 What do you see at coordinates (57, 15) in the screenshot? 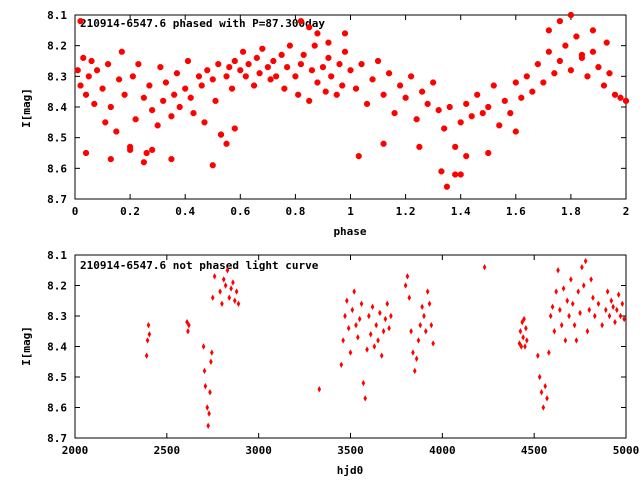
I see `phased-chart-y-tick-label: 8.1` at bounding box center [57, 15].